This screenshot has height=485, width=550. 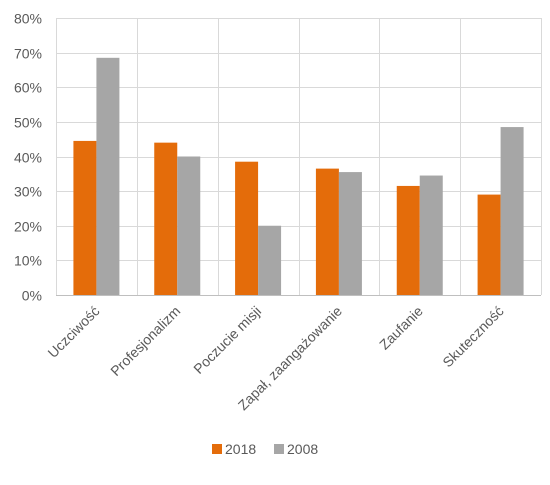 I want to click on y-axis-ticks: 0% 10% 20% 30% 40% 50% 60% 70% 80%, so click(x=28, y=157).